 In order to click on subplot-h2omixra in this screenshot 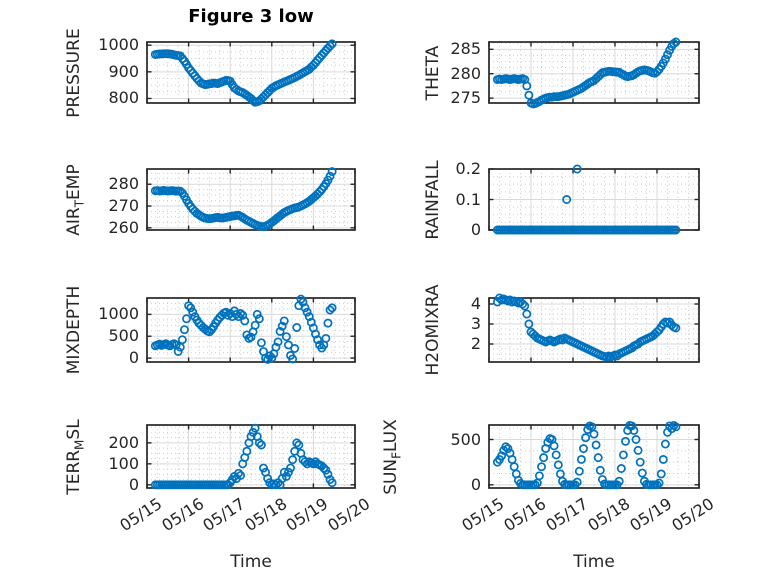, I will do `click(594, 328)`.